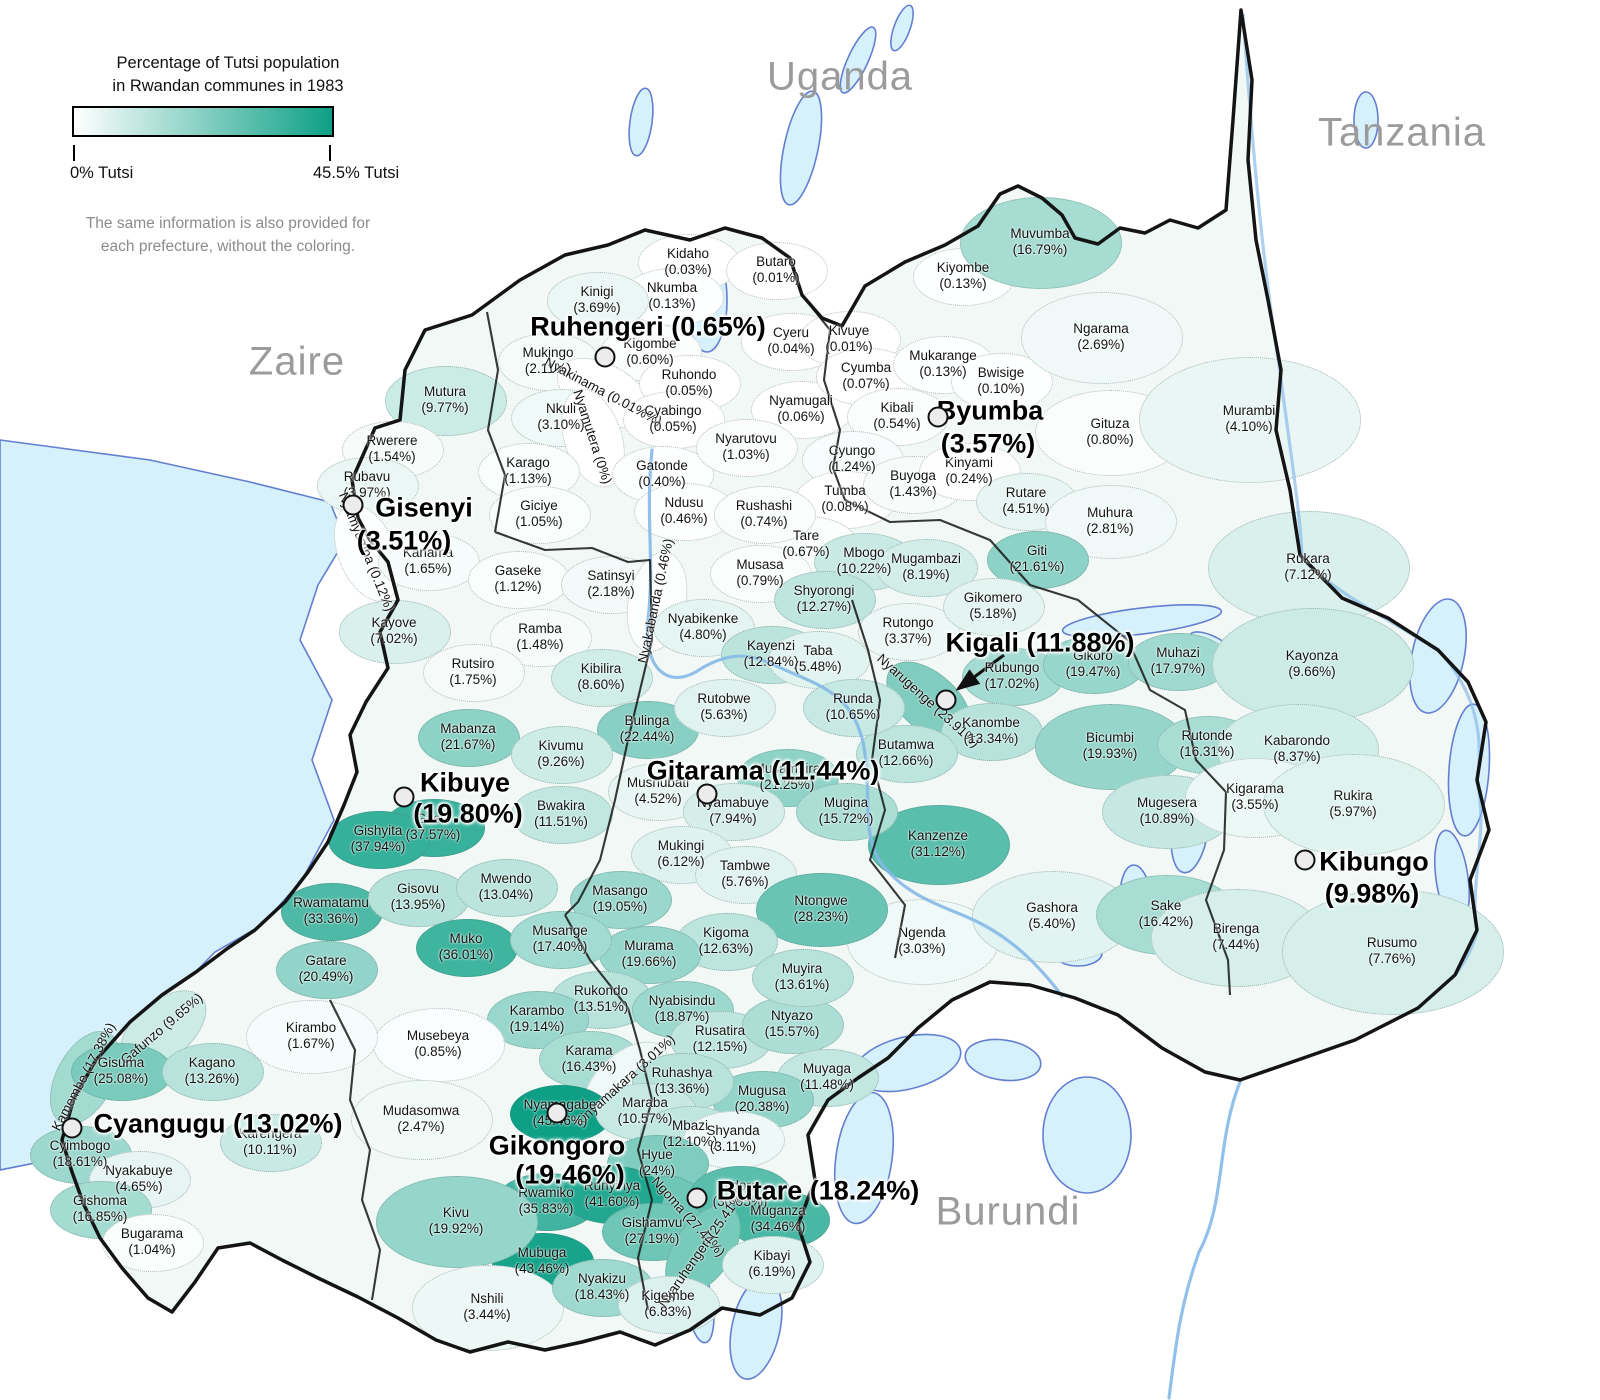 Image resolution: width=1600 pixels, height=1400 pixels. What do you see at coordinates (330, 153) in the screenshot?
I see `legend-tick-max` at bounding box center [330, 153].